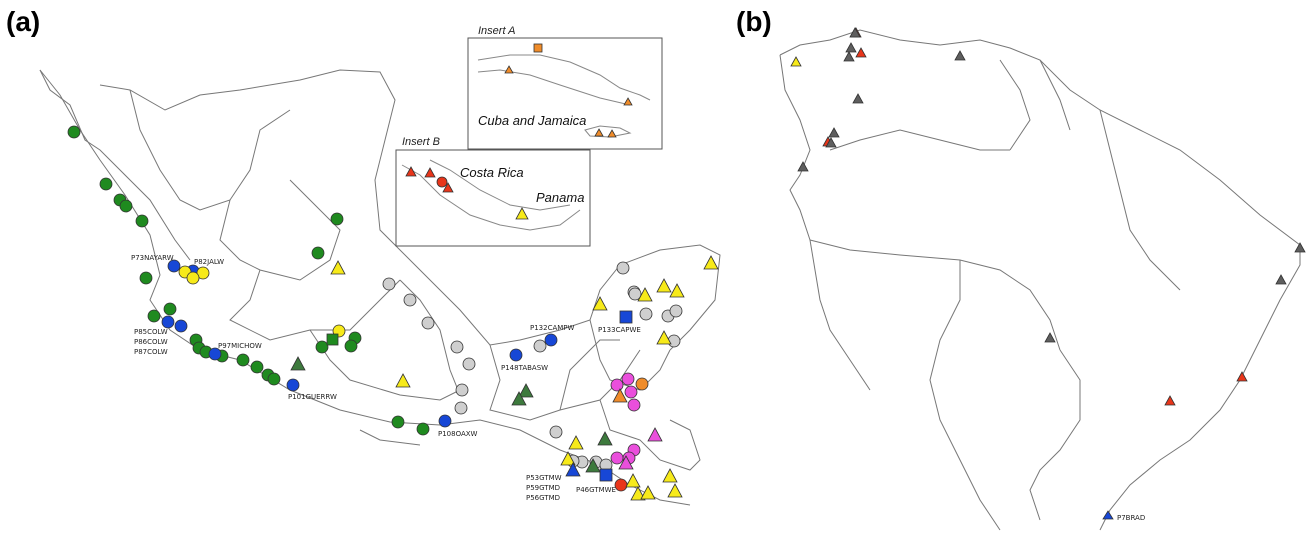  I want to click on site-marker-green-square, so click(332, 339).